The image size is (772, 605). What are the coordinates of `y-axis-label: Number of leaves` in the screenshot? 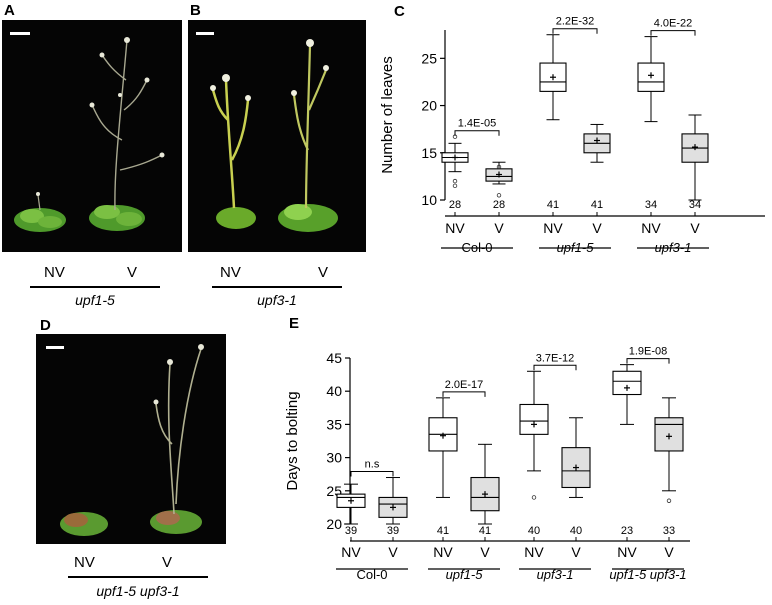 It's located at (387, 115).